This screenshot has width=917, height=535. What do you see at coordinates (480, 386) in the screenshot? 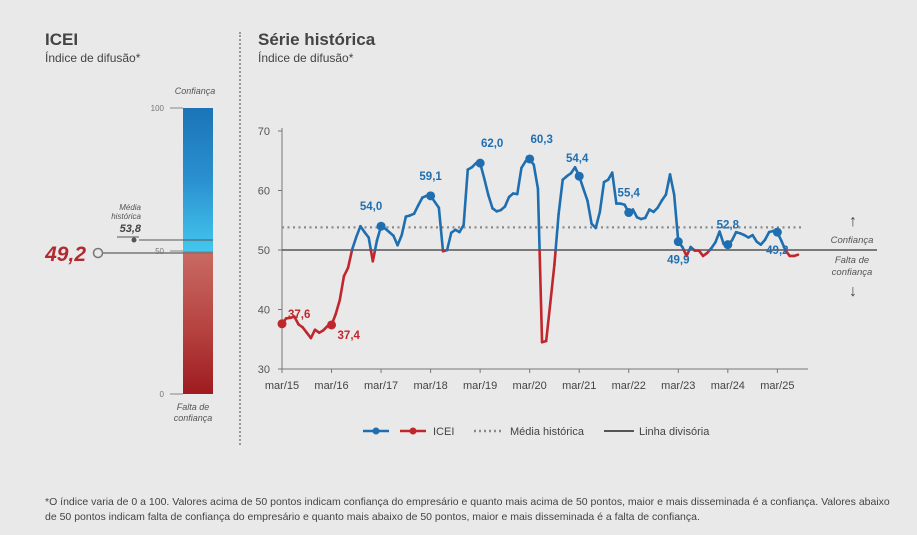
I see `x-tick-label: mar/19` at bounding box center [480, 386].